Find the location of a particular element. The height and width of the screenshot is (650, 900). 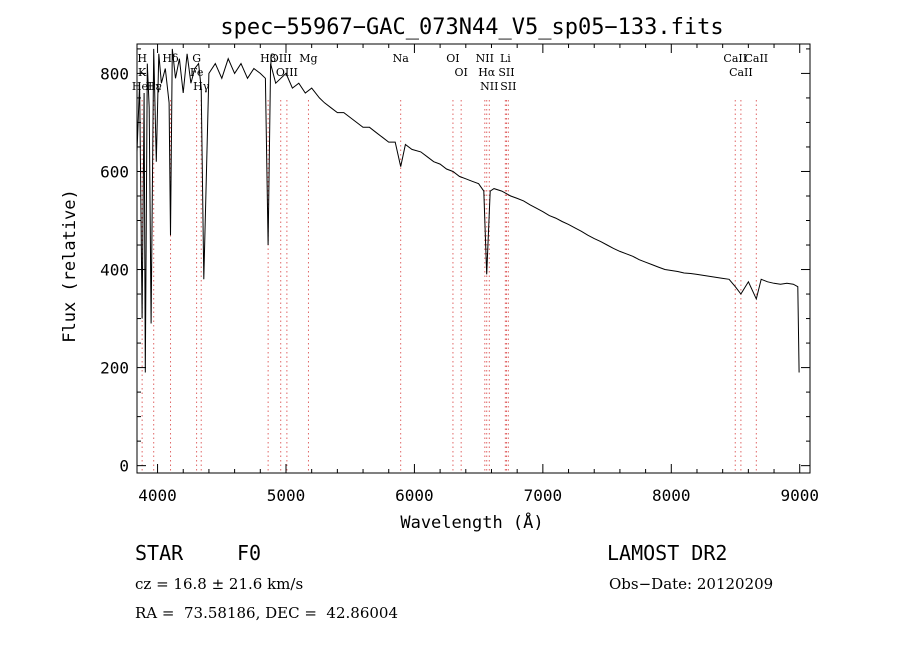

line-label: G is located at coordinates (196, 58).